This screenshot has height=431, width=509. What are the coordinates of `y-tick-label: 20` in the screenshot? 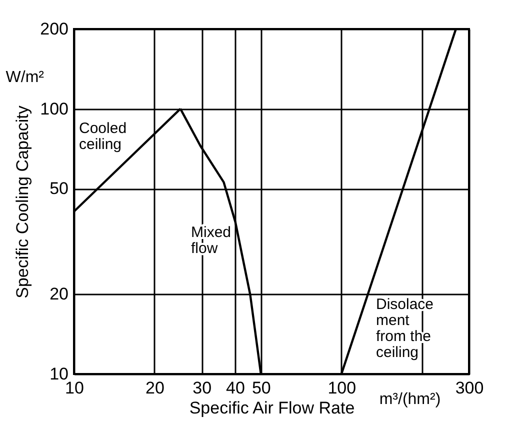 It's located at (59, 294).